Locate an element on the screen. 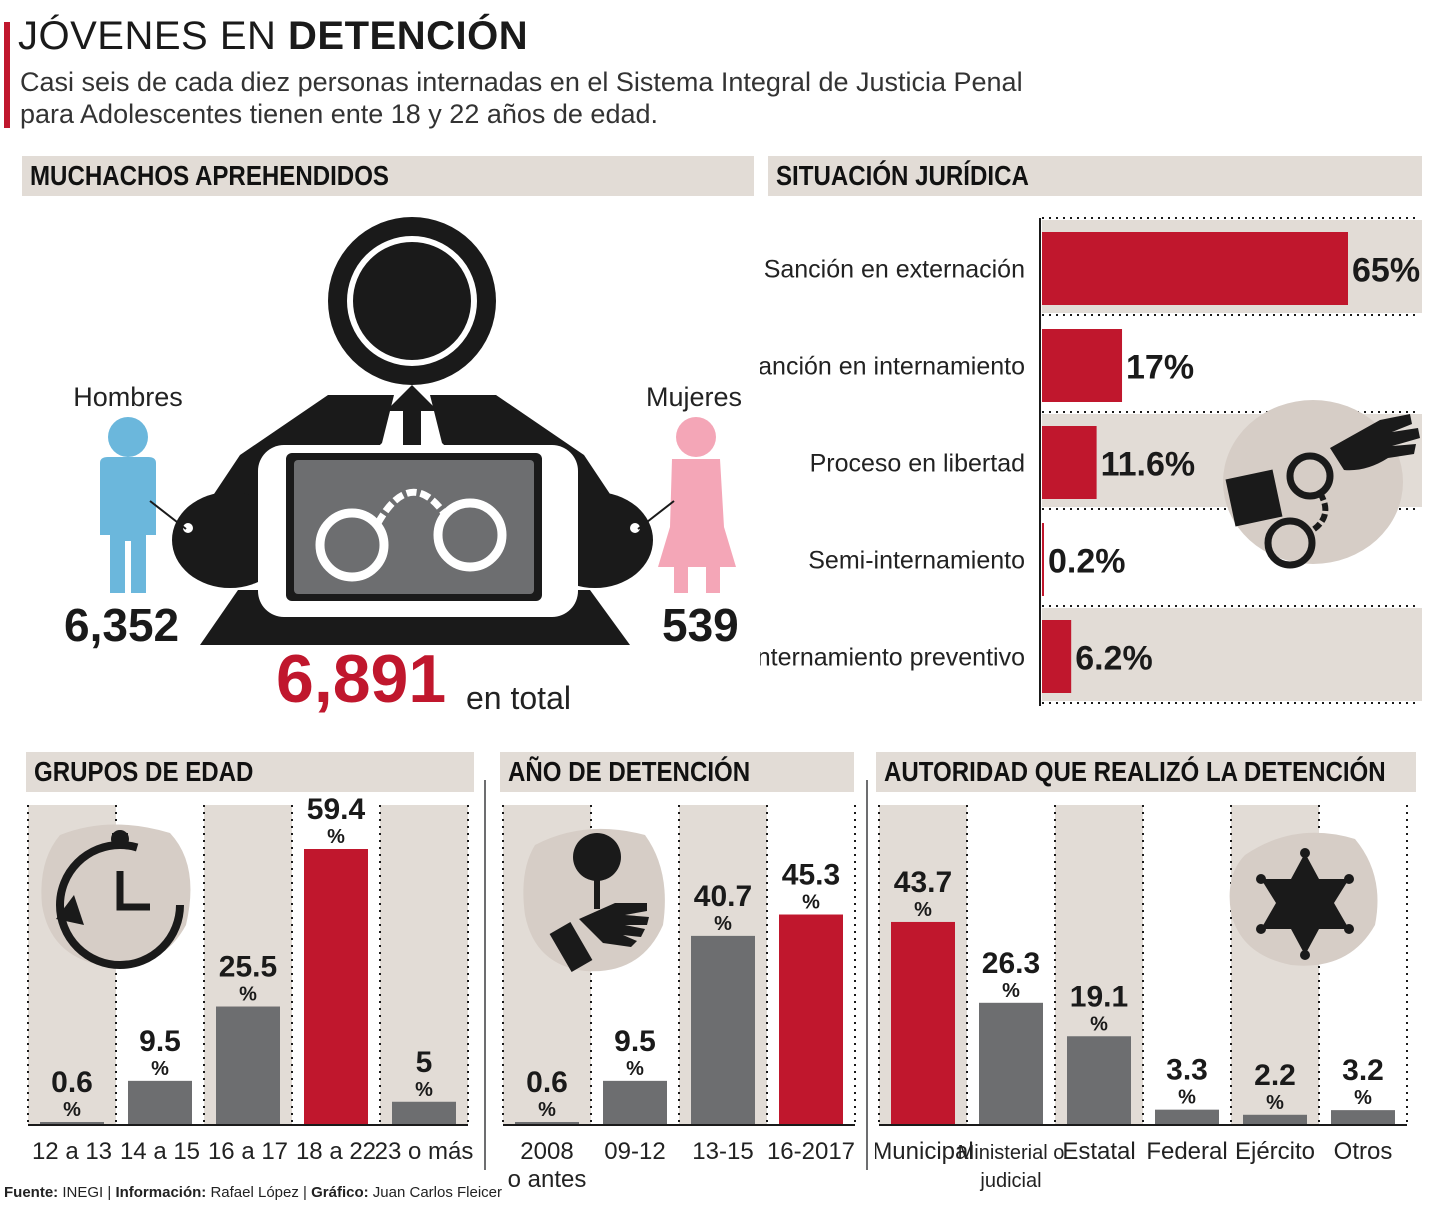 The image size is (1441, 1209). autoridad-category-label: judicial is located at coordinates (1010, 1181).